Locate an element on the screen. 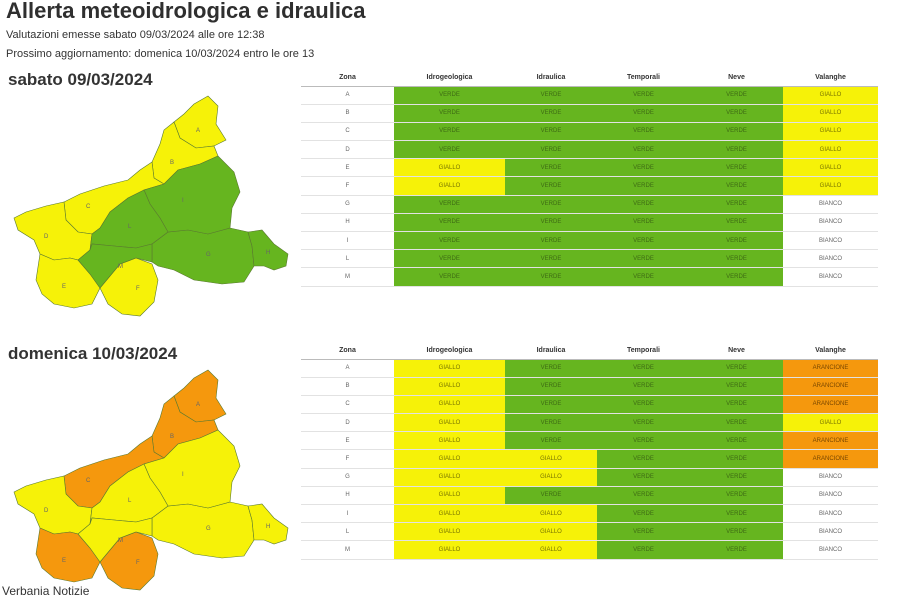 This screenshot has width=900, height=600. day-title-sunday: domenica 10/03/2024 is located at coordinates (93, 353).